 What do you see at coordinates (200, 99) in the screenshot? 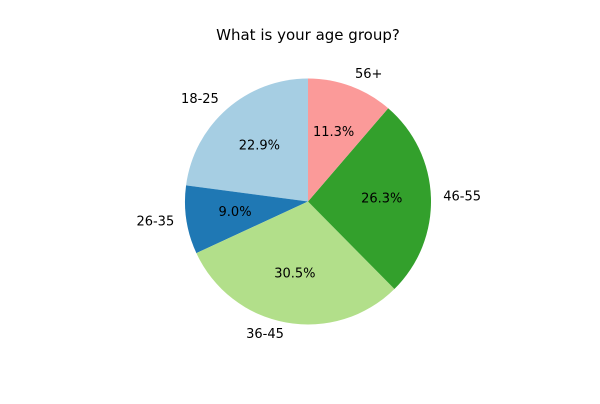
I see `slice-label: 18-25` at bounding box center [200, 99].